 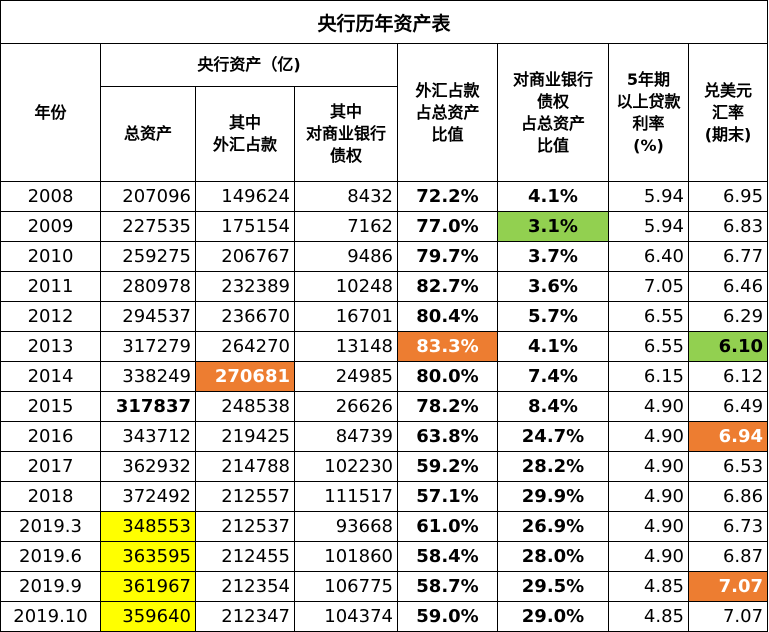 I want to click on cell-fx-ratio: 80.4%, so click(x=447, y=316).